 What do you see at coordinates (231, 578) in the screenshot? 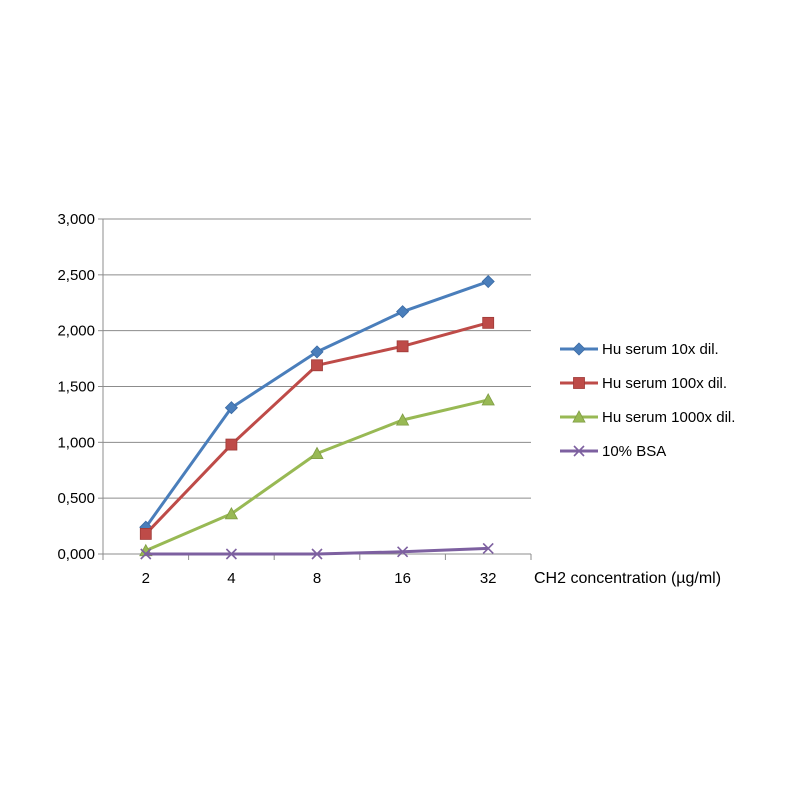
I see `x-tick-label: 4` at bounding box center [231, 578].